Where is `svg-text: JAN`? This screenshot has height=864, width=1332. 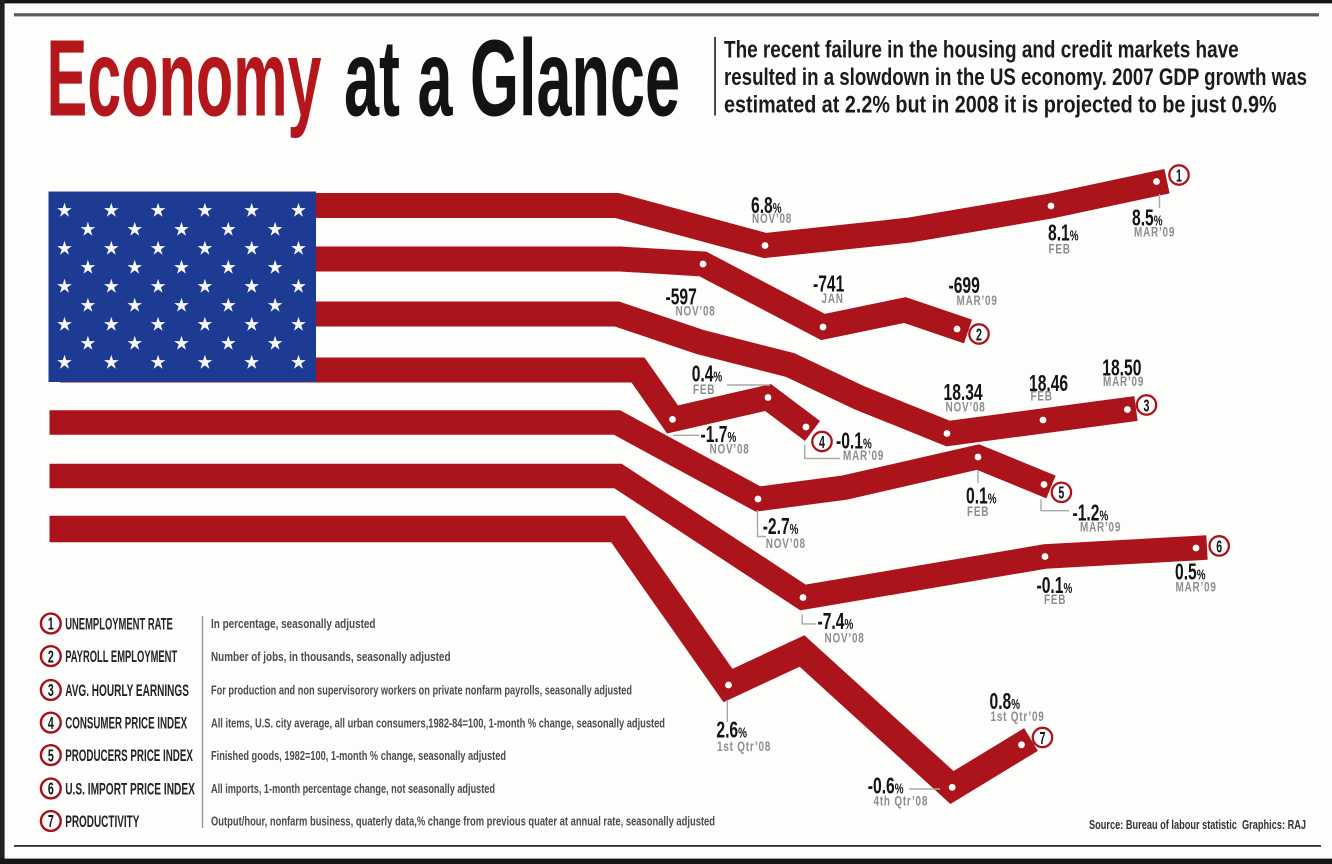
svg-text: JAN is located at coordinates (833, 298).